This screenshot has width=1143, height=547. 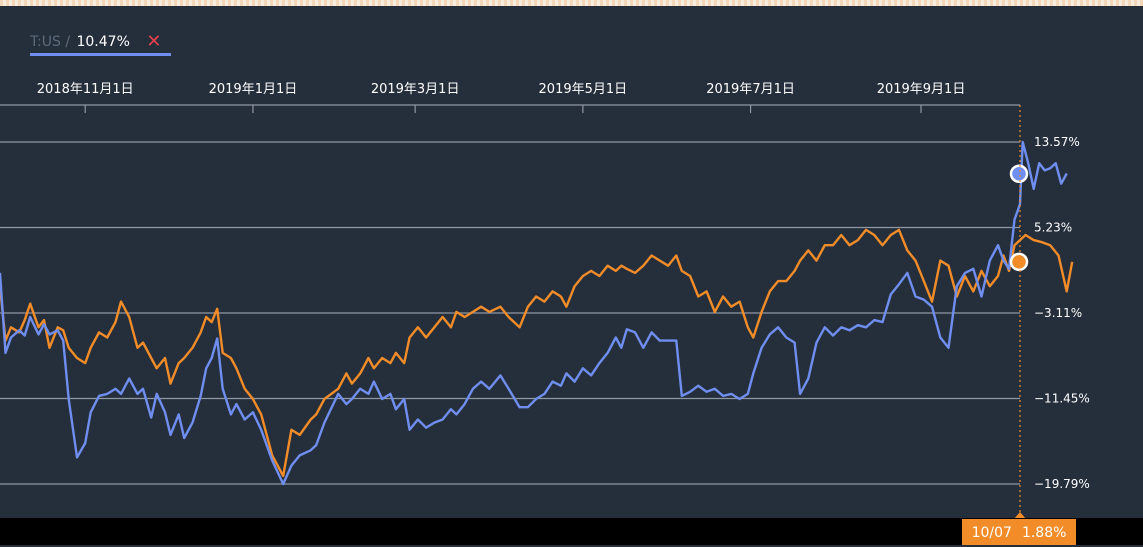 I want to click on y-tick-label: −3.11%, so click(x=1058, y=313).